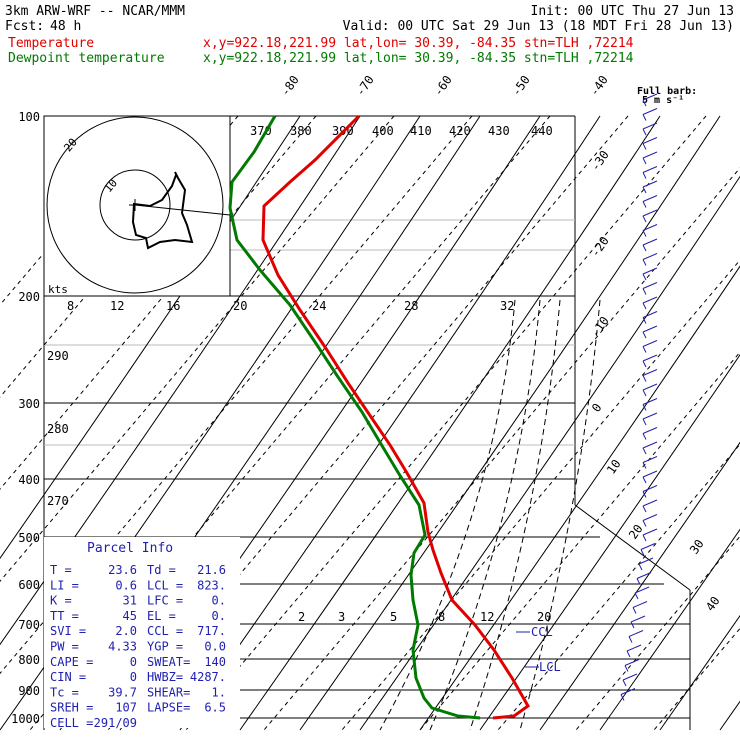 The width and height of the screenshot is (740, 740). Describe the element at coordinates (240, 306) in the screenshot. I see `thetae-label: 20` at that location.